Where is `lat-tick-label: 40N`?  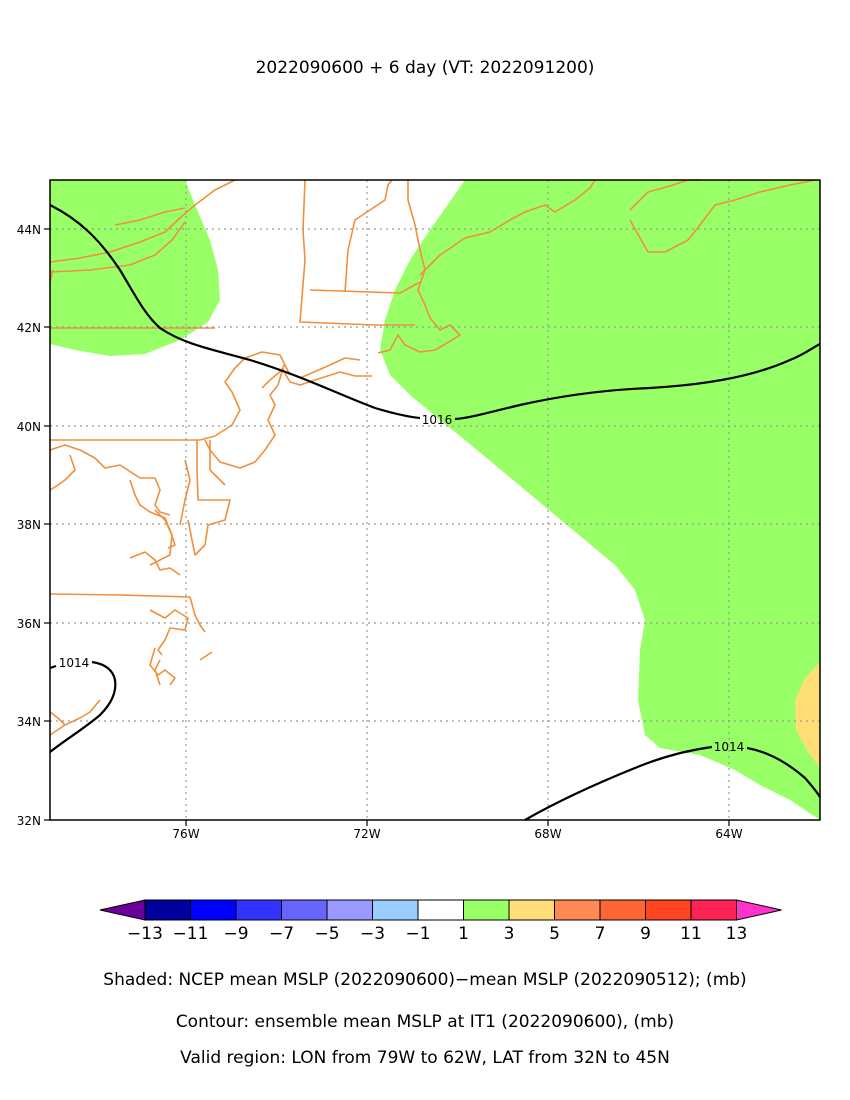 lat-tick-label: 40N is located at coordinates (29, 427).